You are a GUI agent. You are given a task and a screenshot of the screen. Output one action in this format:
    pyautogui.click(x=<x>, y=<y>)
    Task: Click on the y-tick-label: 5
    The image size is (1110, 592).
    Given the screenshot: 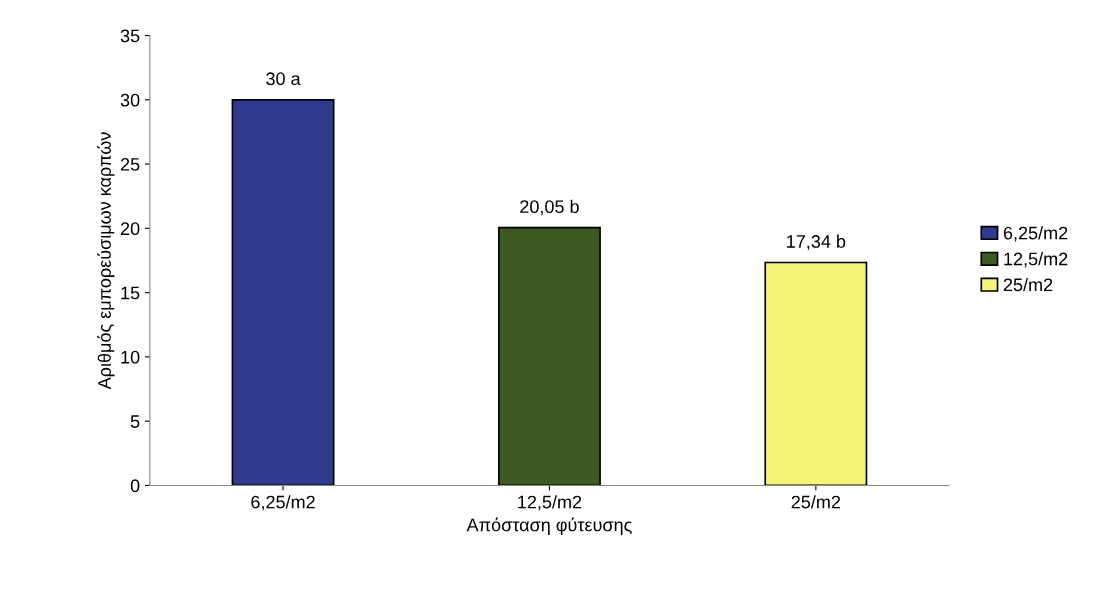 What is the action you would take?
    pyautogui.click(x=135, y=421)
    